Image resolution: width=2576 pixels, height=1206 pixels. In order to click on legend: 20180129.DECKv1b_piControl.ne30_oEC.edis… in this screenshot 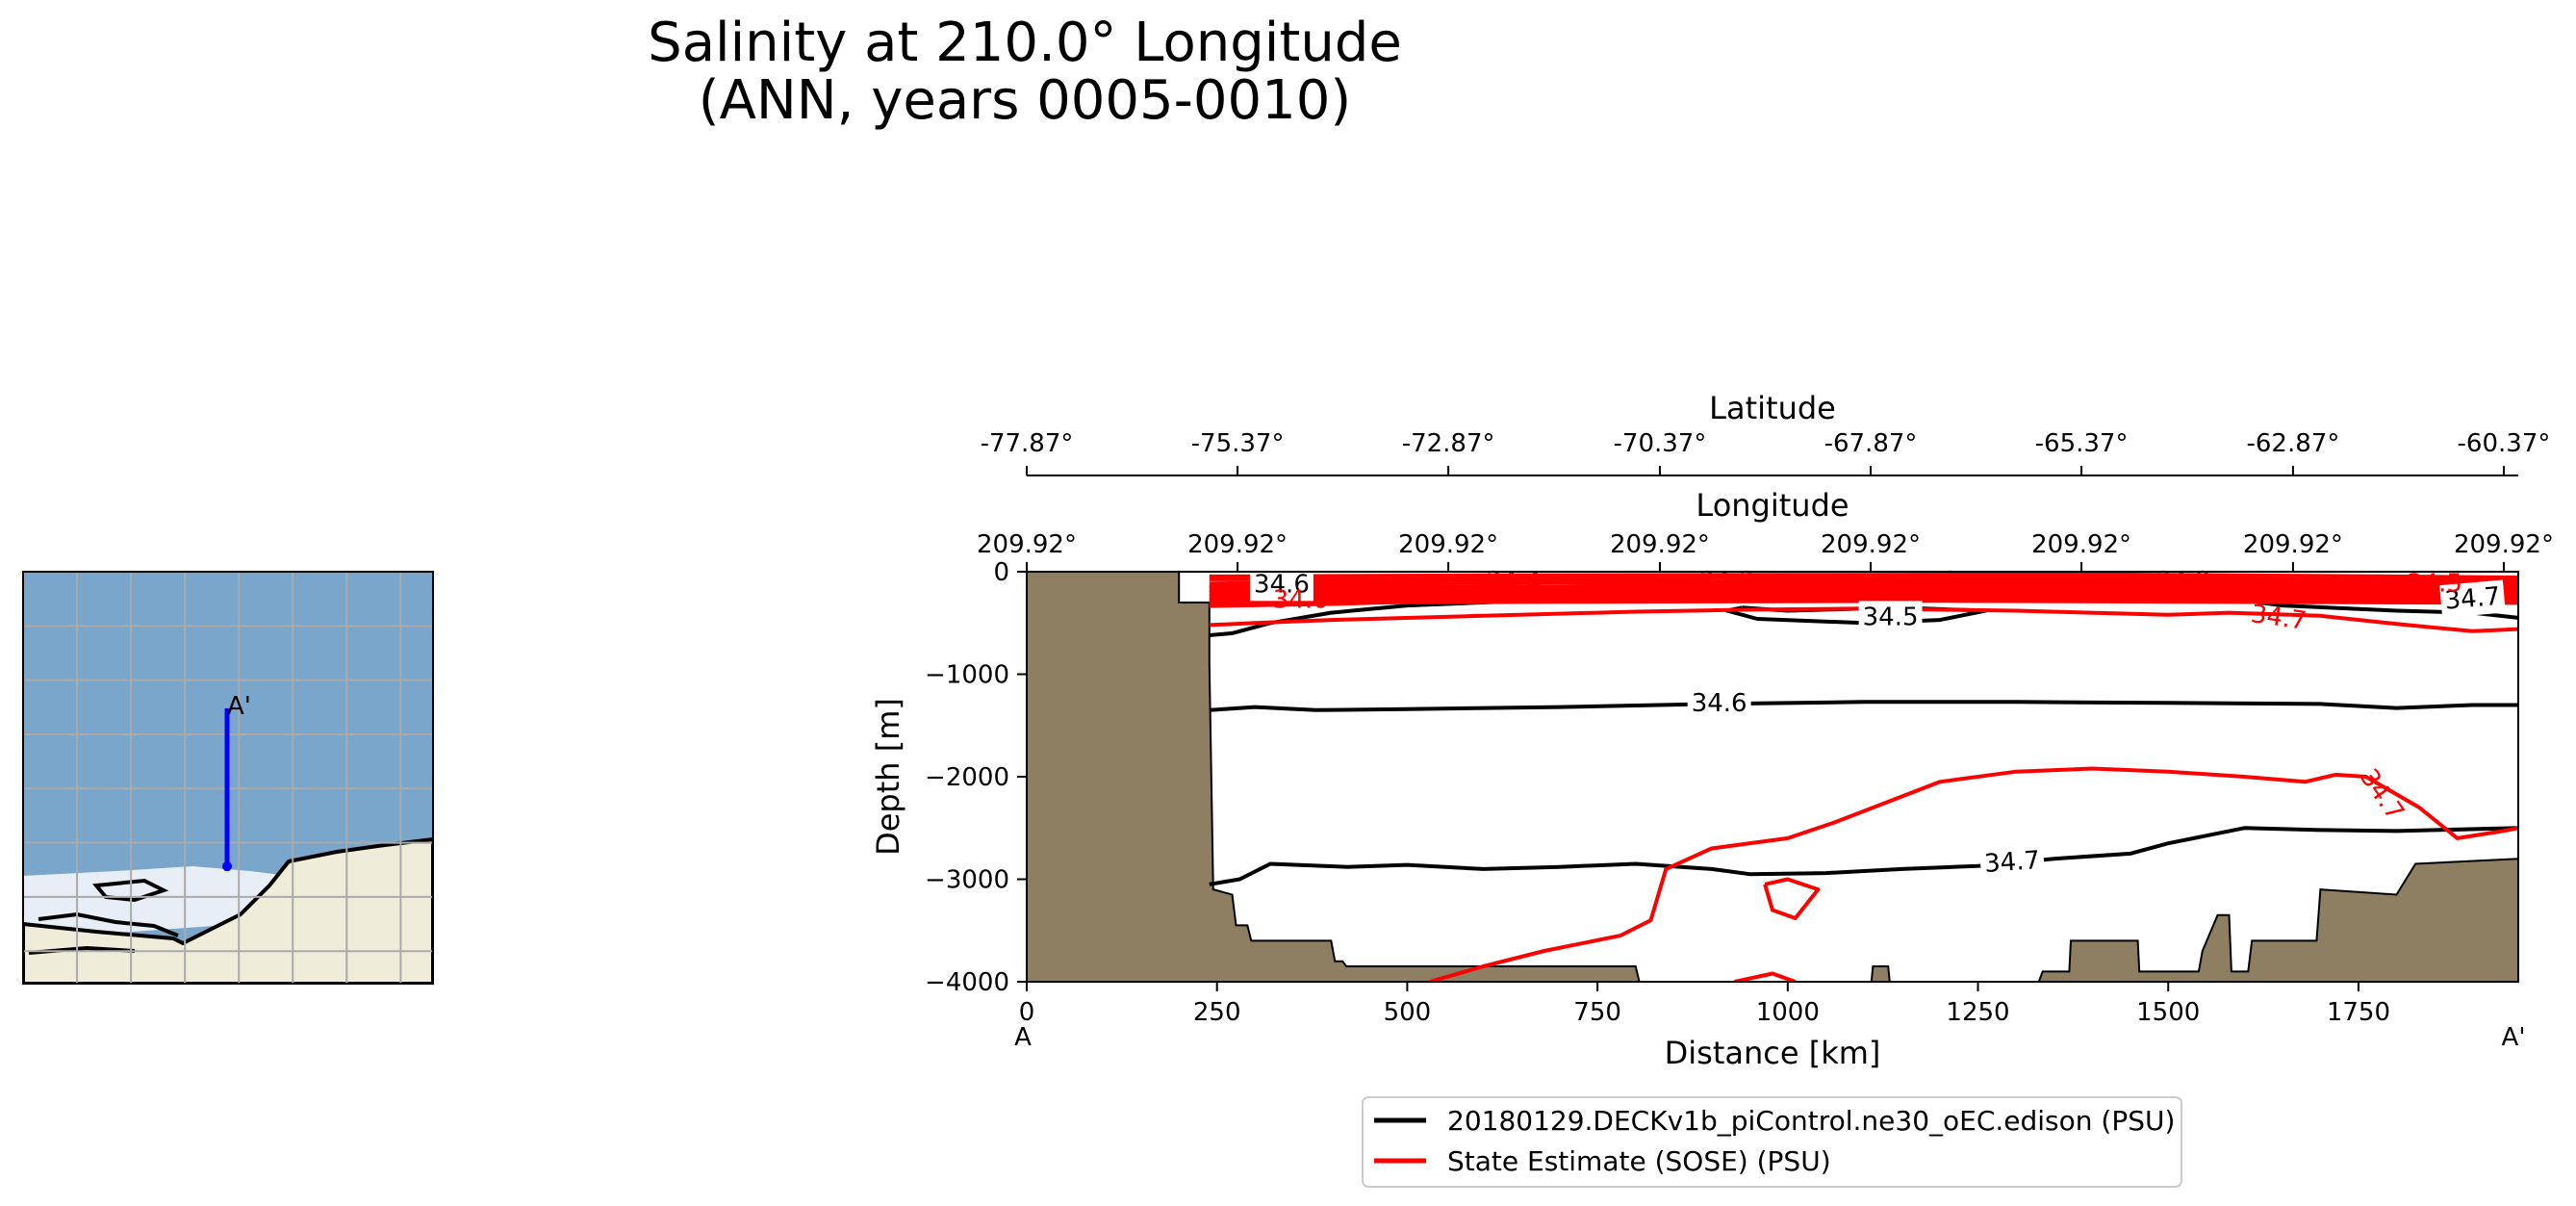, I will do `click(1772, 1142)`.